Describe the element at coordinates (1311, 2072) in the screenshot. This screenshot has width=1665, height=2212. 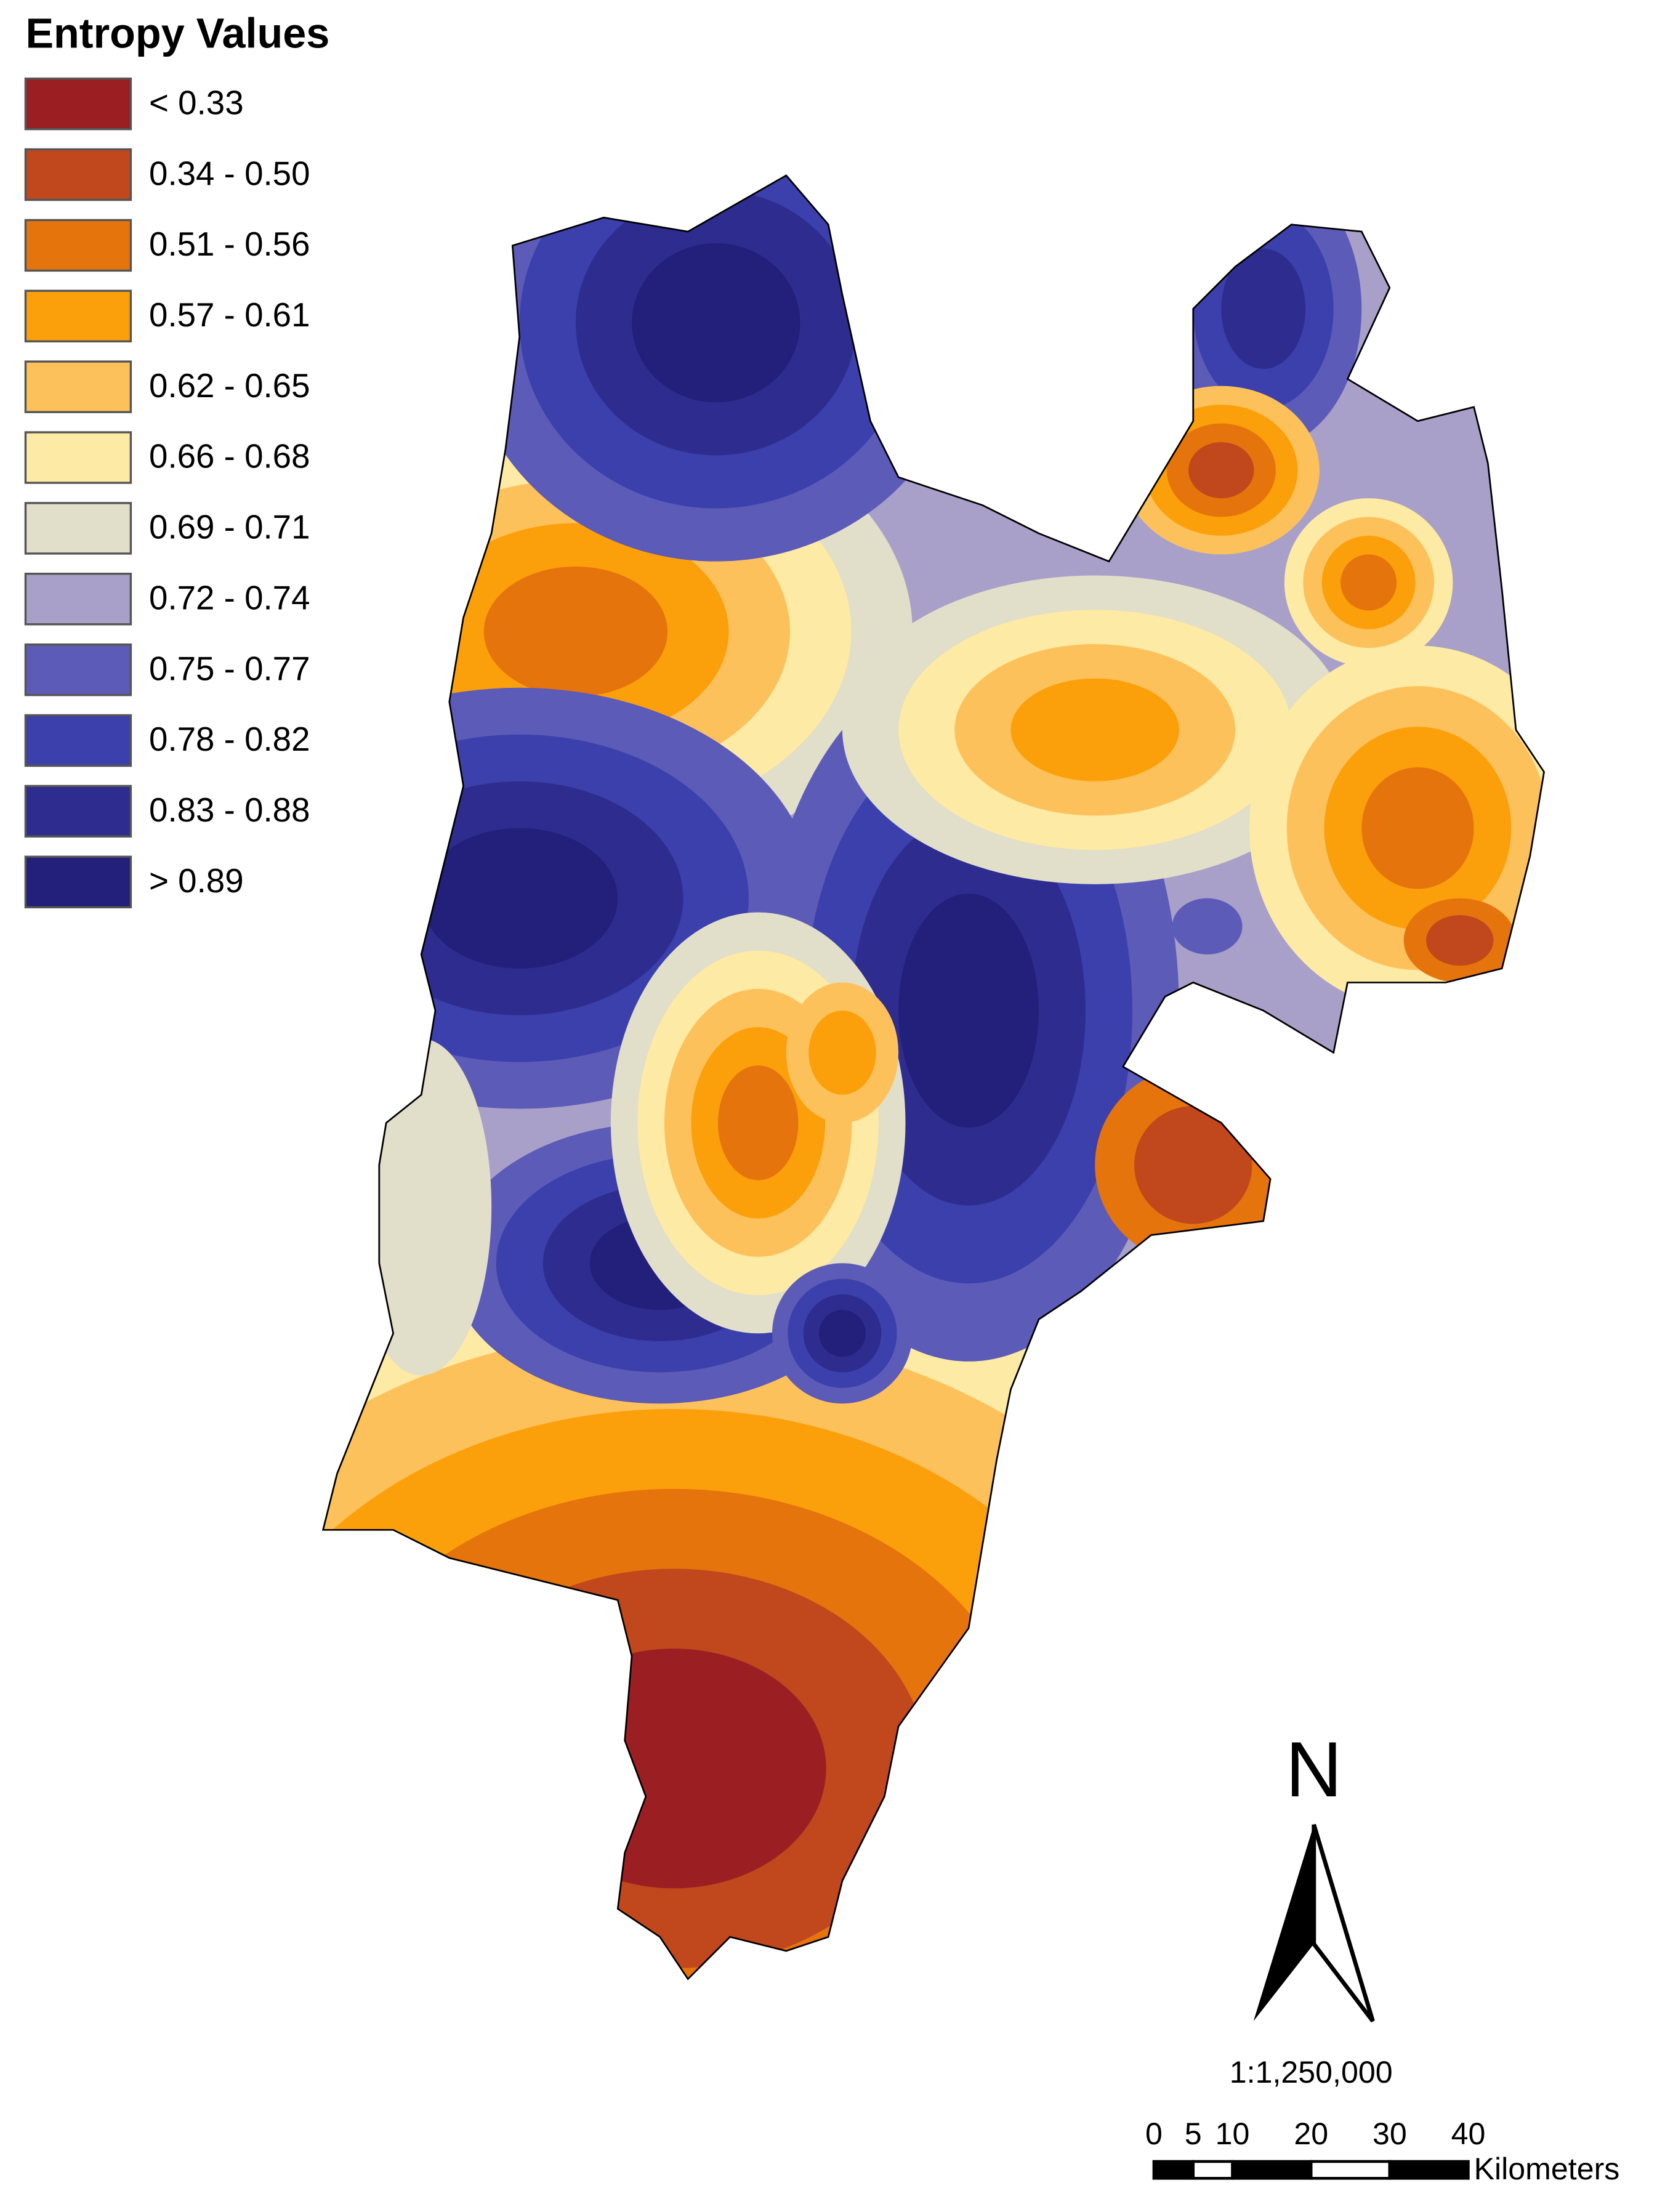
I see `scale-ratio: 1:1,250,000` at that location.